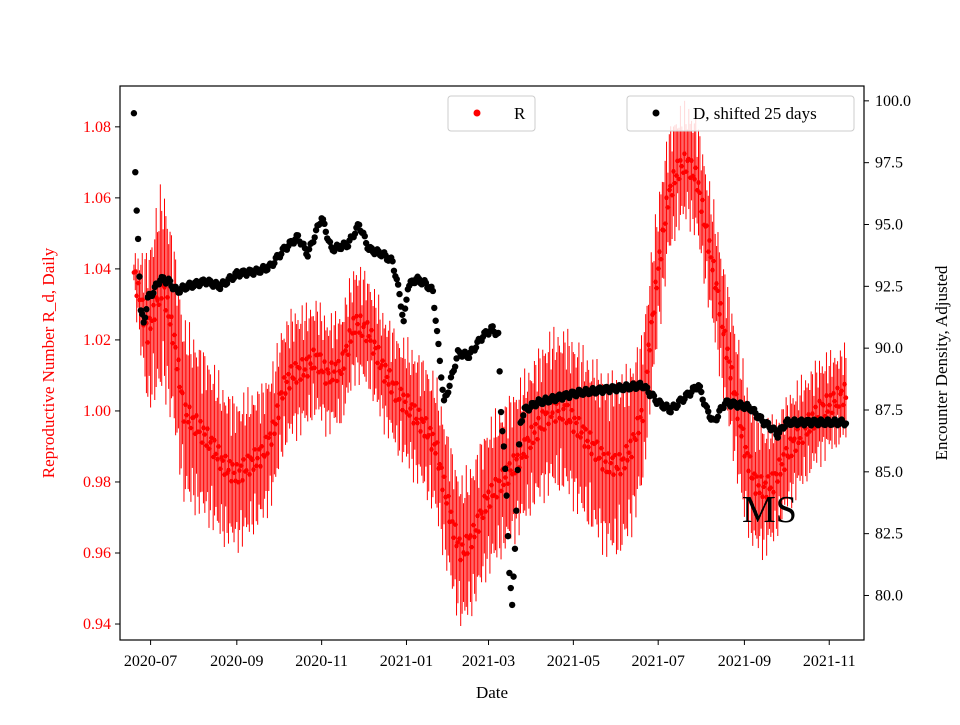 The image size is (960, 725). I want to click on x-tick-label: 2021-09, so click(744, 661).